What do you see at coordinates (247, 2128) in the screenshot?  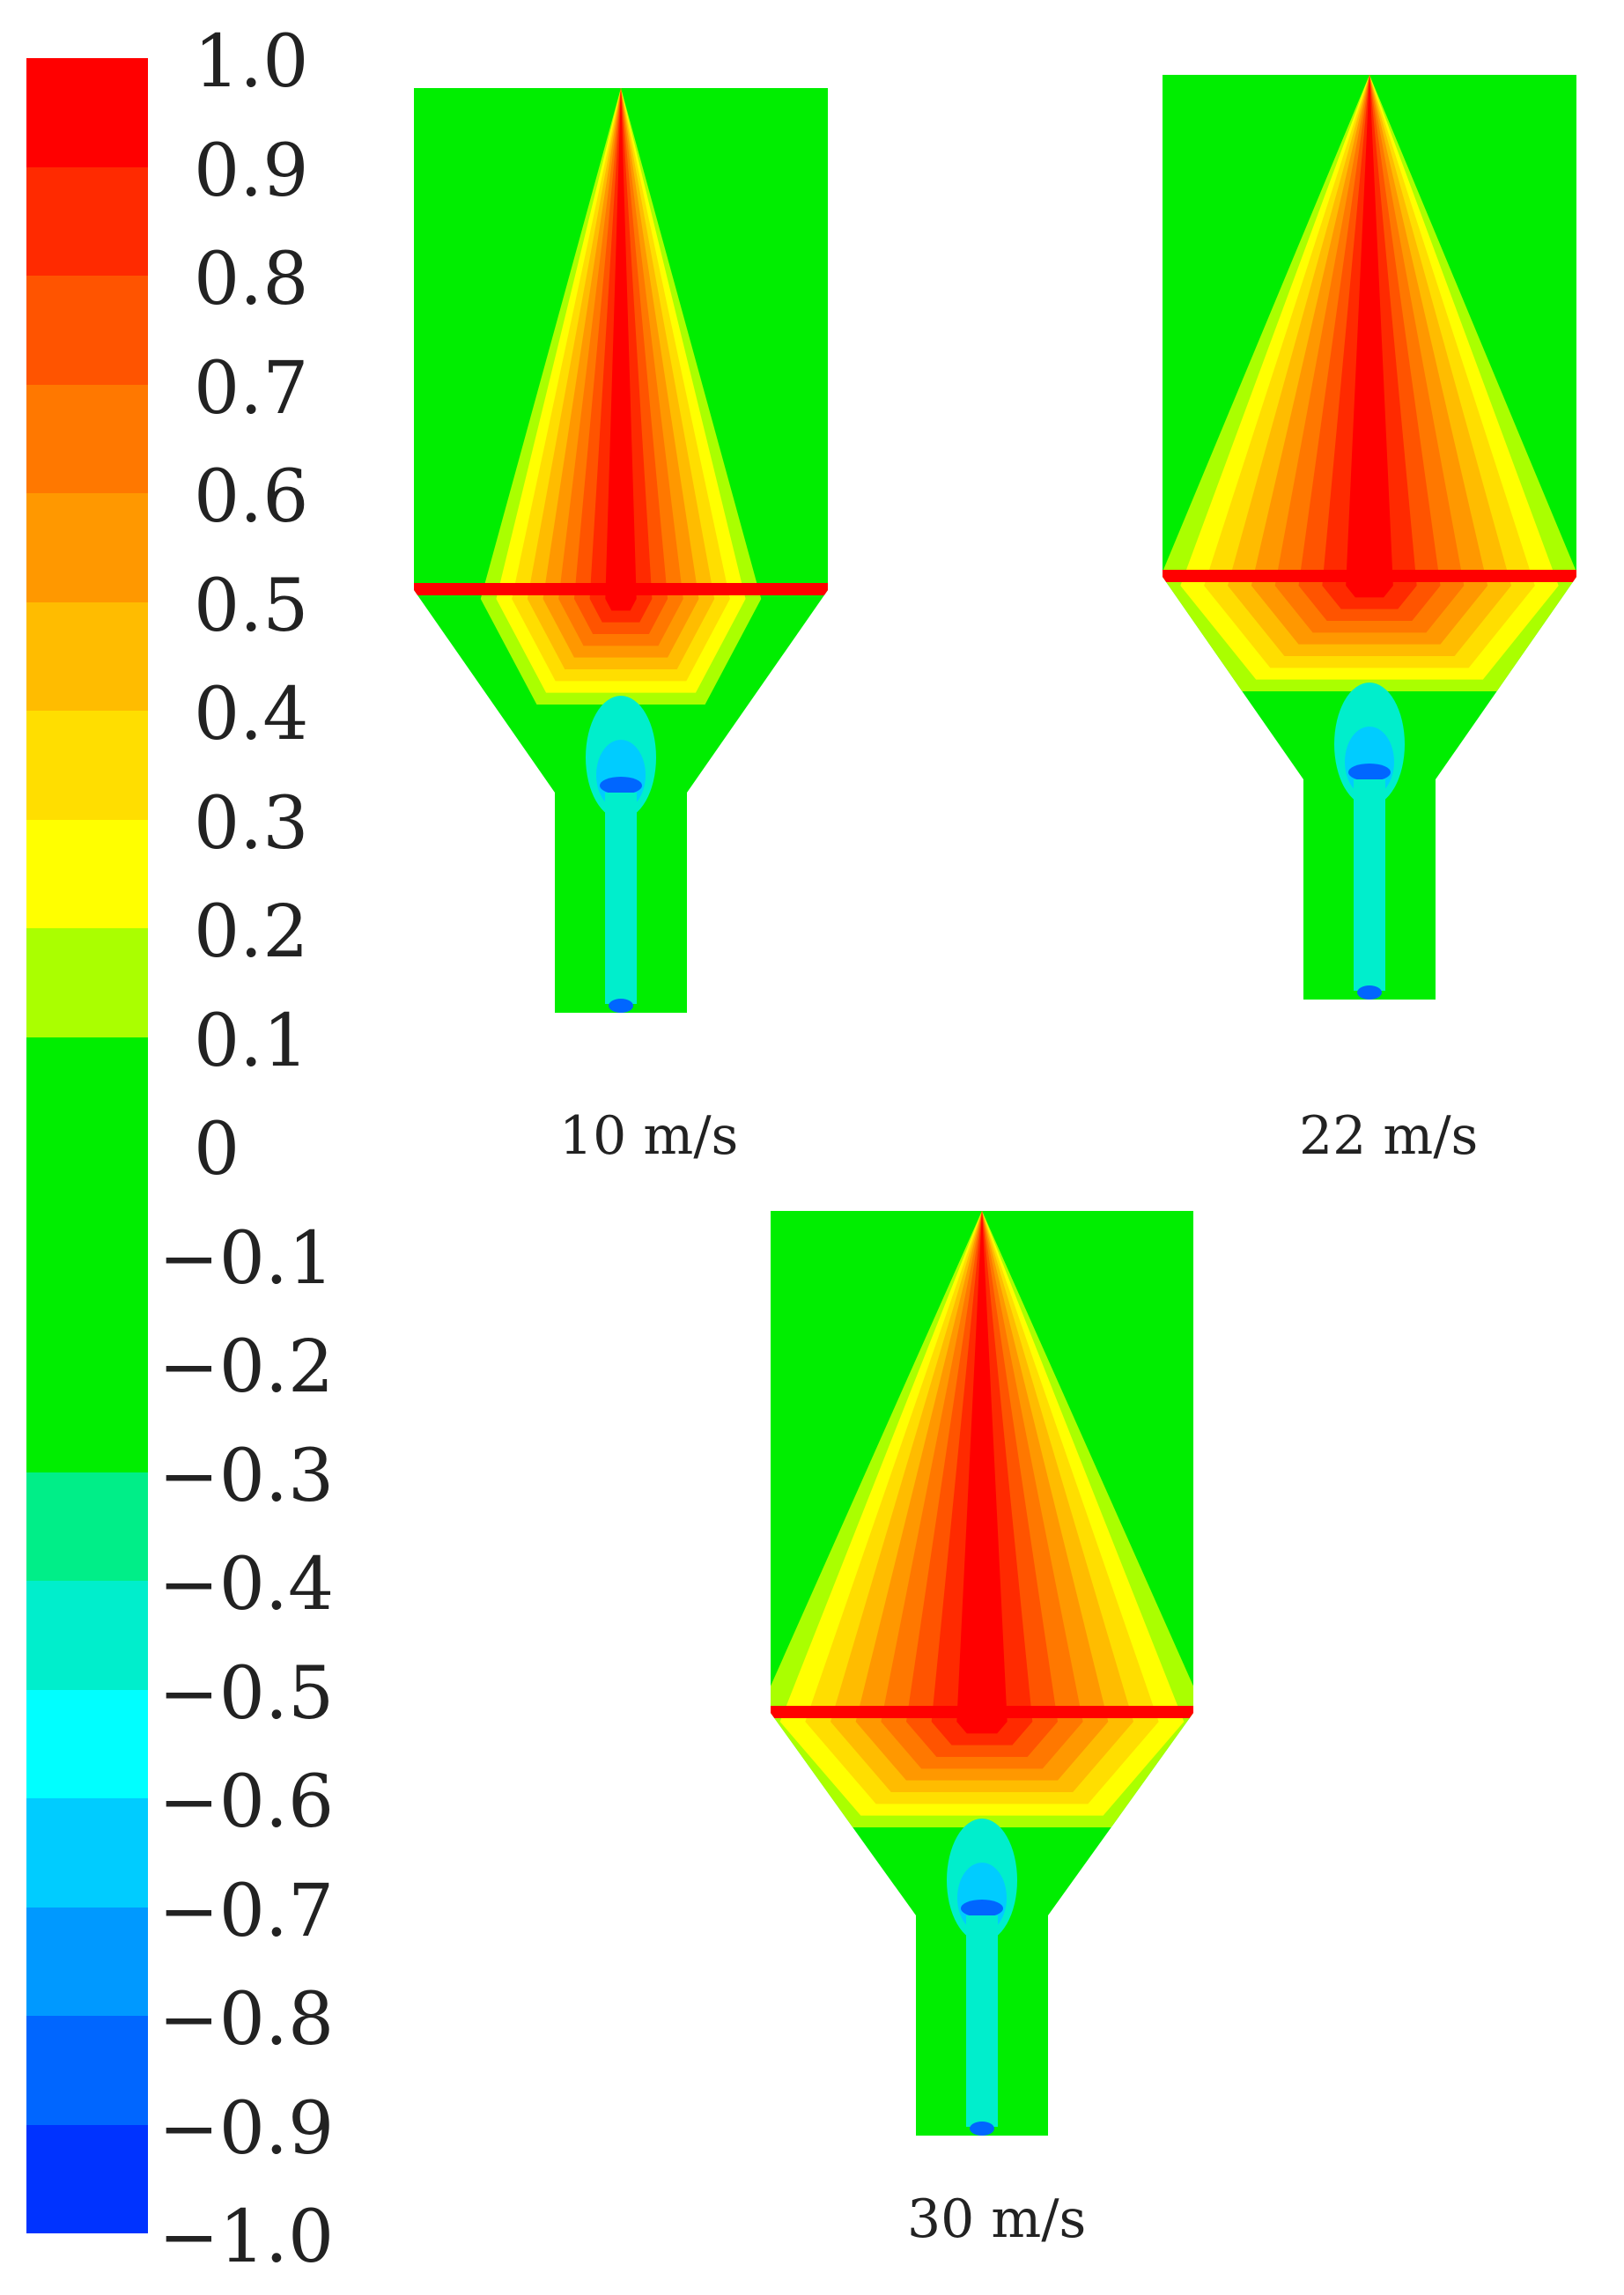 I see `colorbar-tick-label: −0.9` at bounding box center [247, 2128].